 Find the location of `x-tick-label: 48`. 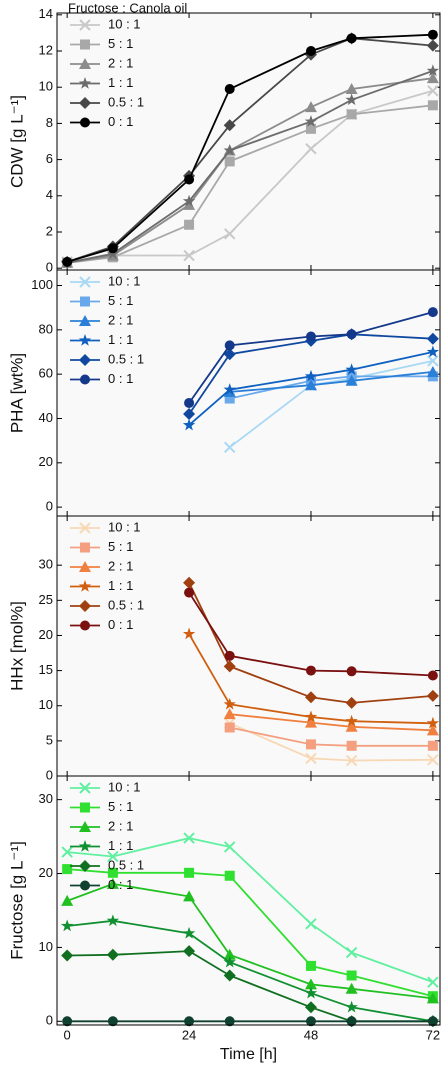

x-tick-label: 48 is located at coordinates (311, 1034).